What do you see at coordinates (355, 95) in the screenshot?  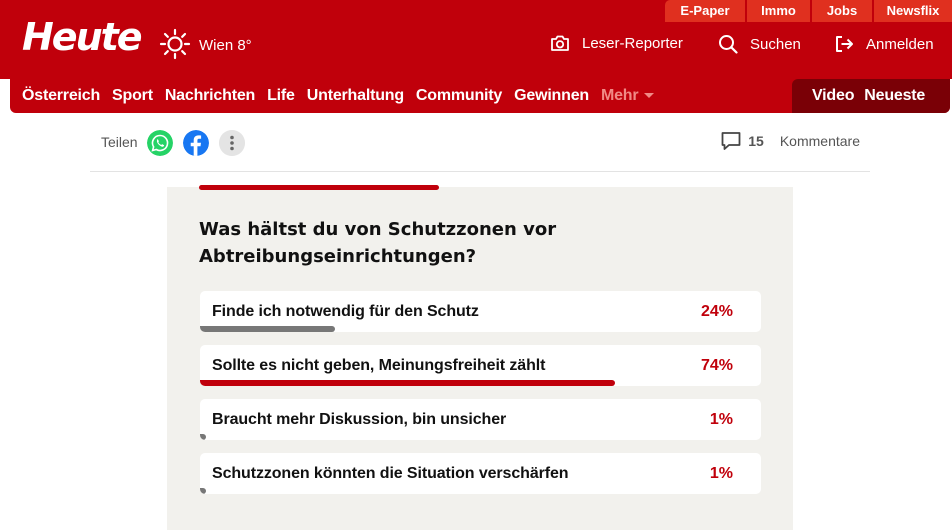 I see `nav-item-unterhaltung: Unterhaltung` at bounding box center [355, 95].